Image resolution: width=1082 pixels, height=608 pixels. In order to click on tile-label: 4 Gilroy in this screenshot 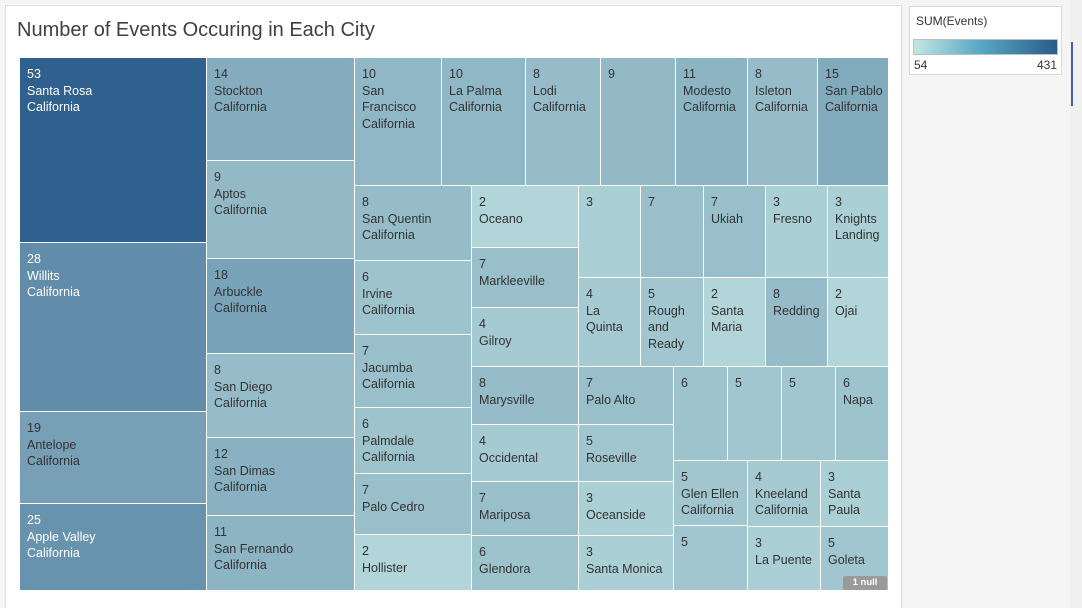, I will do `click(527, 332)`.